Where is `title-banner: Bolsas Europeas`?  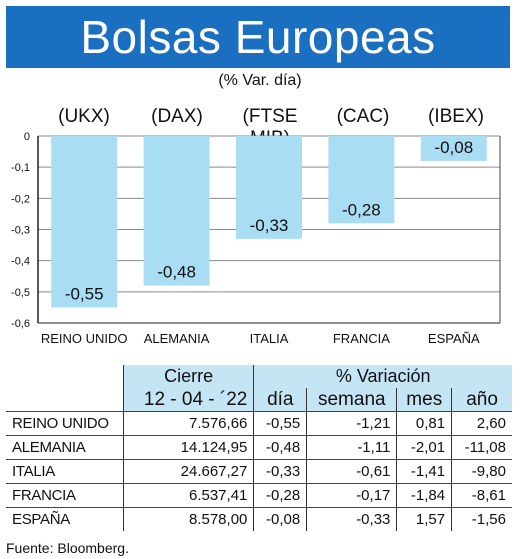
title-banner: Bolsas Europeas is located at coordinates (258, 37).